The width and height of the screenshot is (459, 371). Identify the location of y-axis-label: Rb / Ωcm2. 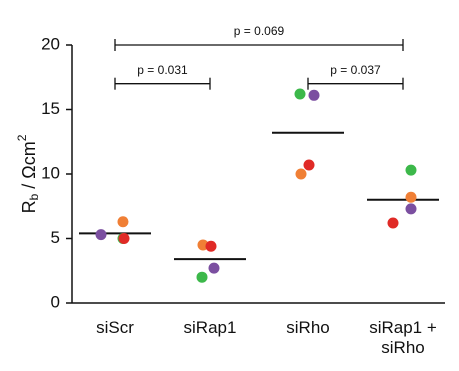
(28, 173).